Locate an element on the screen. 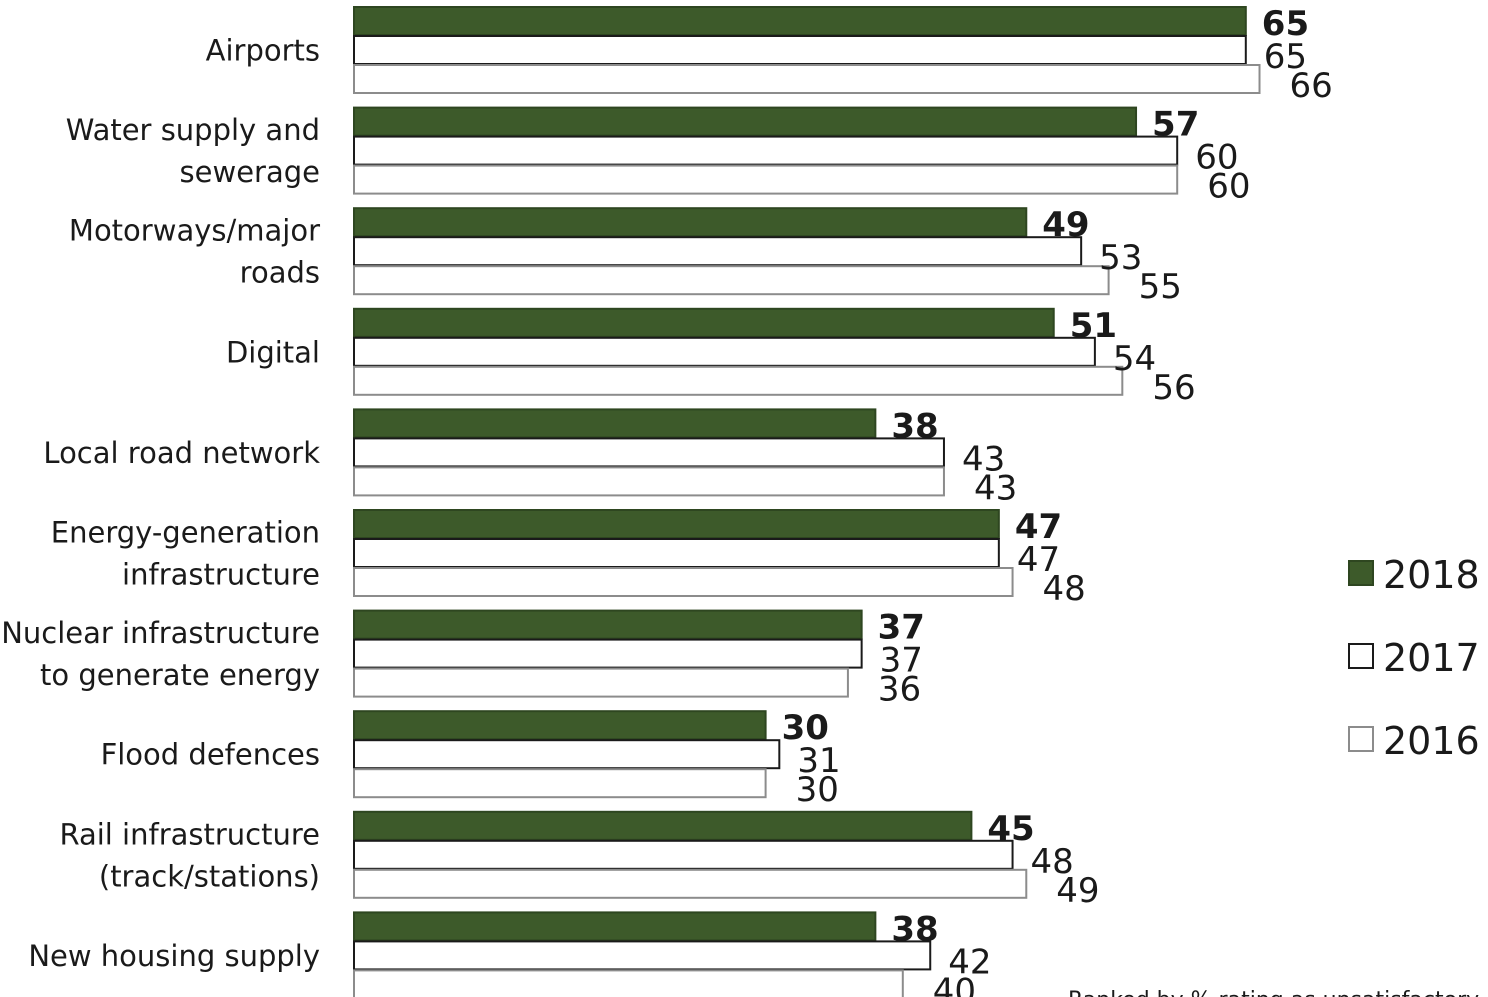  data-label-2016: 56 is located at coordinates (1173, 388).